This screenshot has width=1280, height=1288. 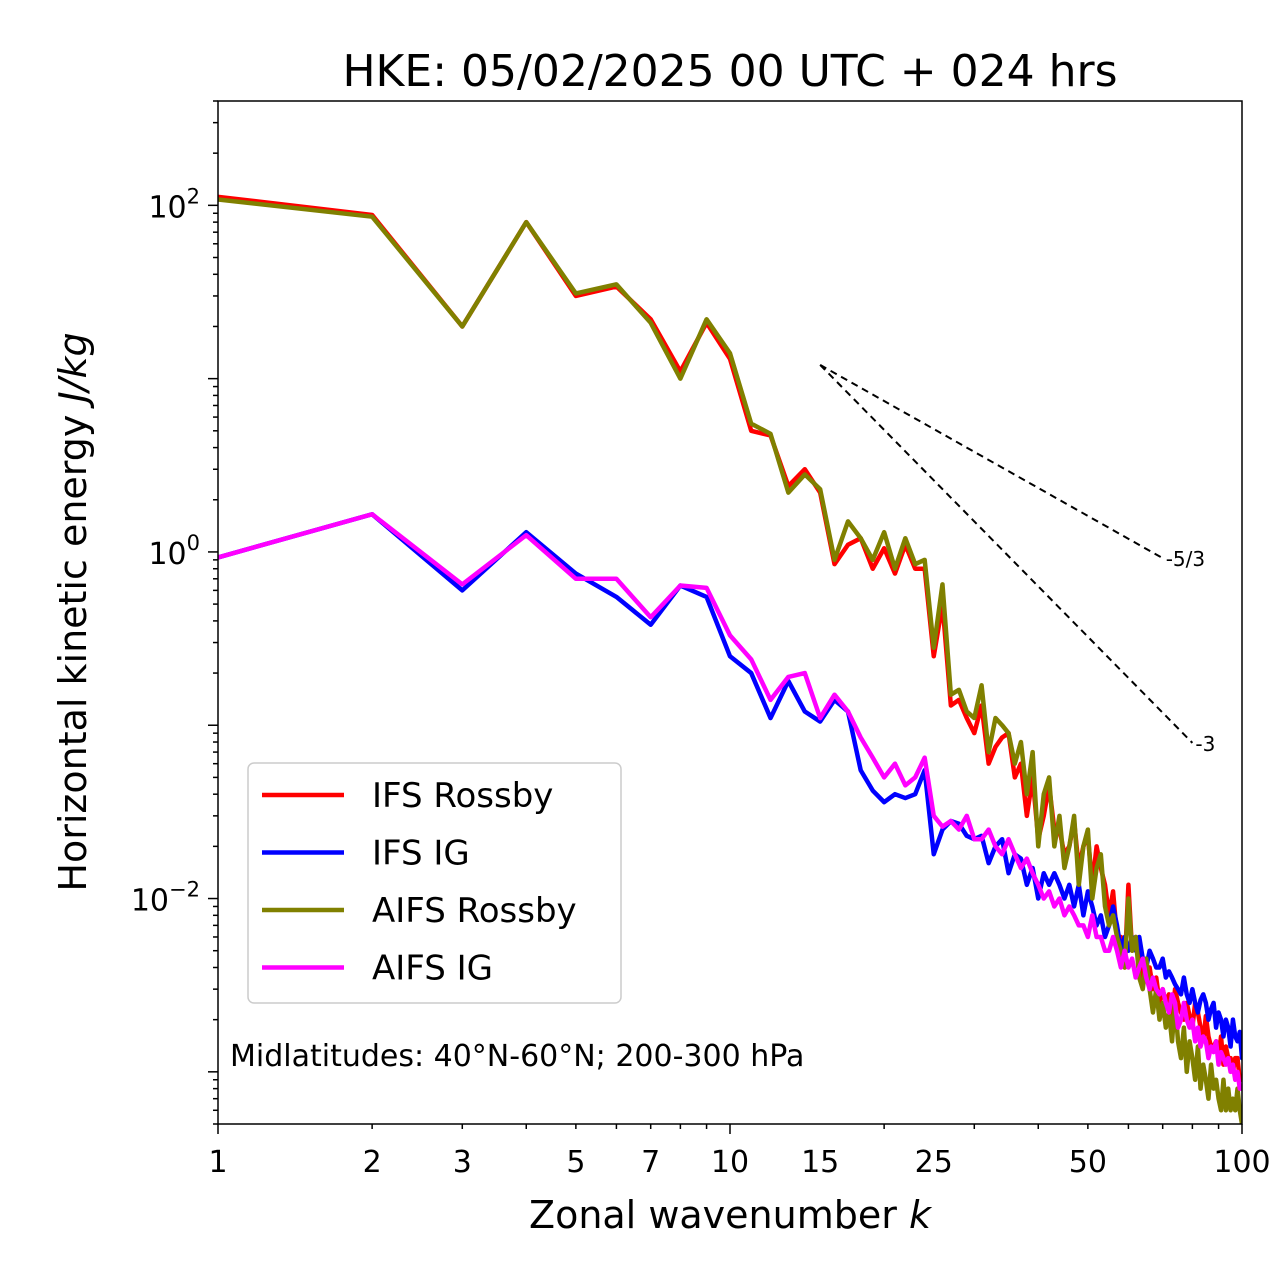 I want to click on y-axis-label-unit: J/kg, so click(x=73, y=370).